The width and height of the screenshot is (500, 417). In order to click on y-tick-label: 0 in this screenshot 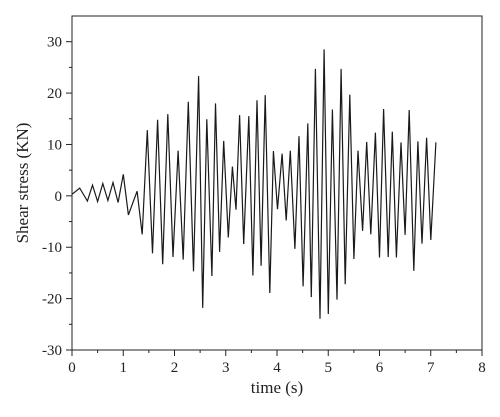, I will do `click(59, 197)`.